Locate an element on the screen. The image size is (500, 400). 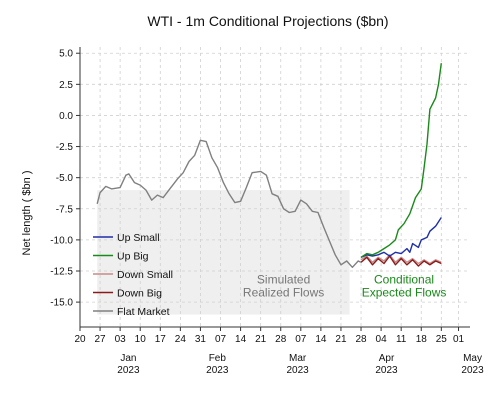
x-tick-label: 18 is located at coordinates (422, 339).